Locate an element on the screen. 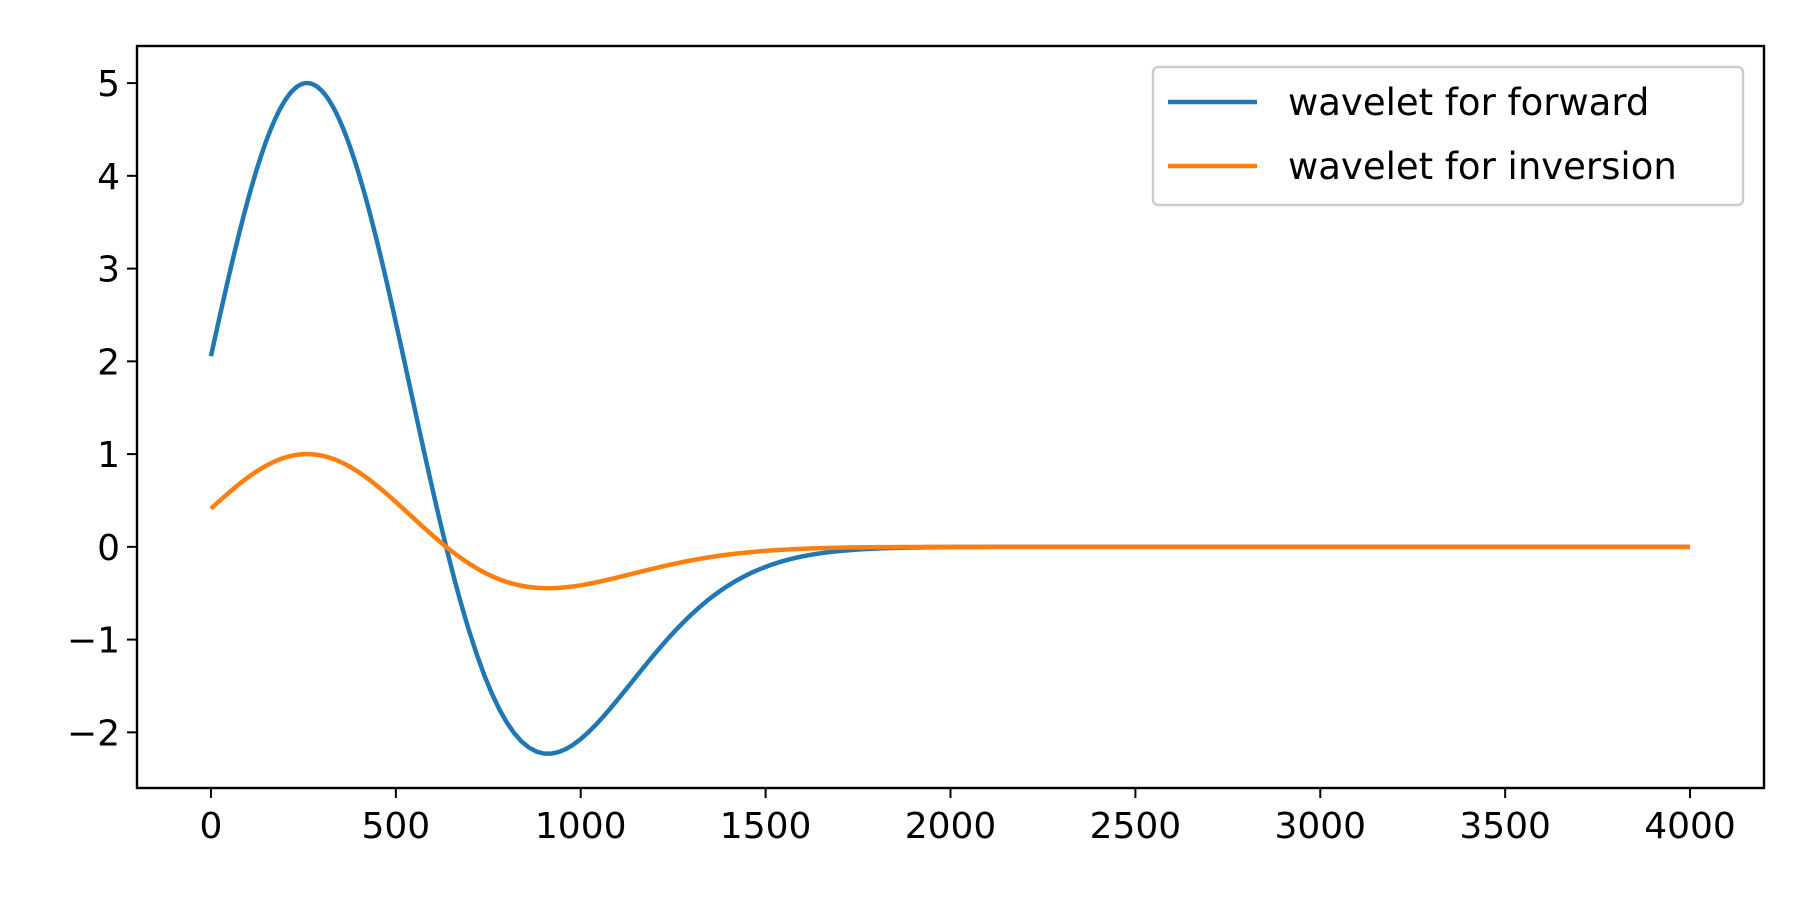  x-tick-label: 2000 is located at coordinates (951, 826).